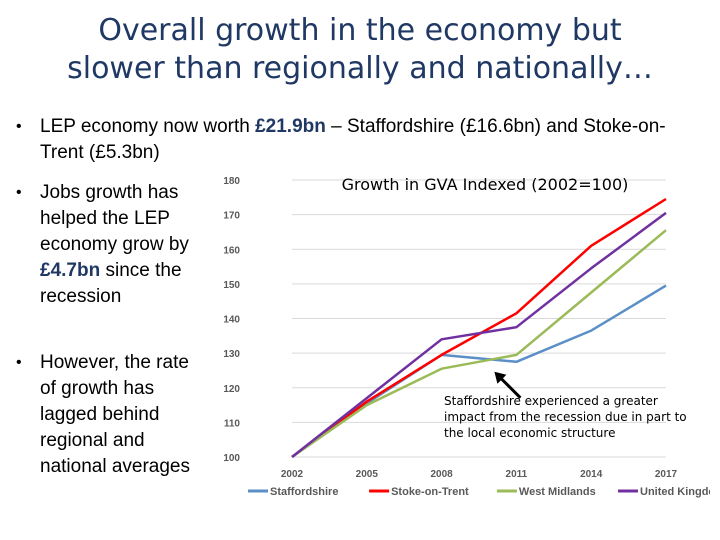 This screenshot has height=540, width=720. What do you see at coordinates (111, 283) in the screenshot?
I see `bullet-text: since the recession` at bounding box center [111, 283].